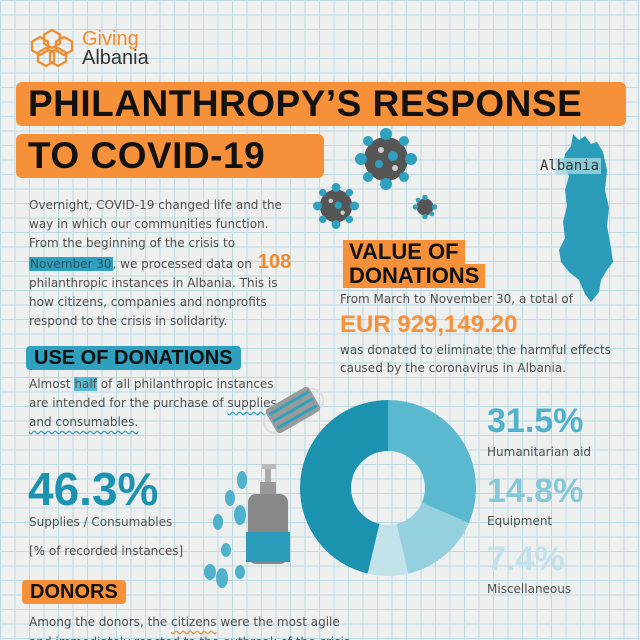 Image resolution: width=640 pixels, height=640 pixels. Describe the element at coordinates (414, 276) in the screenshot. I see `label-line2: DONATIONS` at that location.